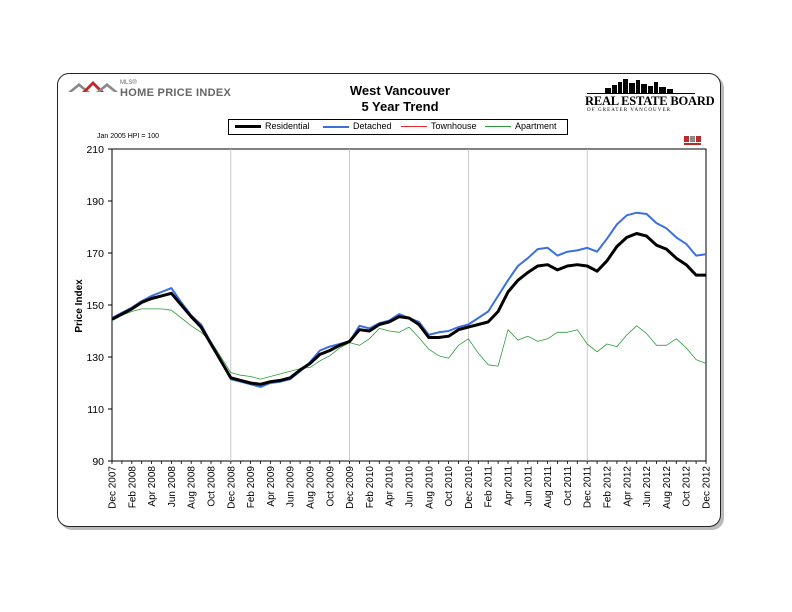 The height and width of the screenshot is (612, 792). What do you see at coordinates (489, 487) in the screenshot?
I see `x-tick-label: Feb 2011` at bounding box center [489, 487].